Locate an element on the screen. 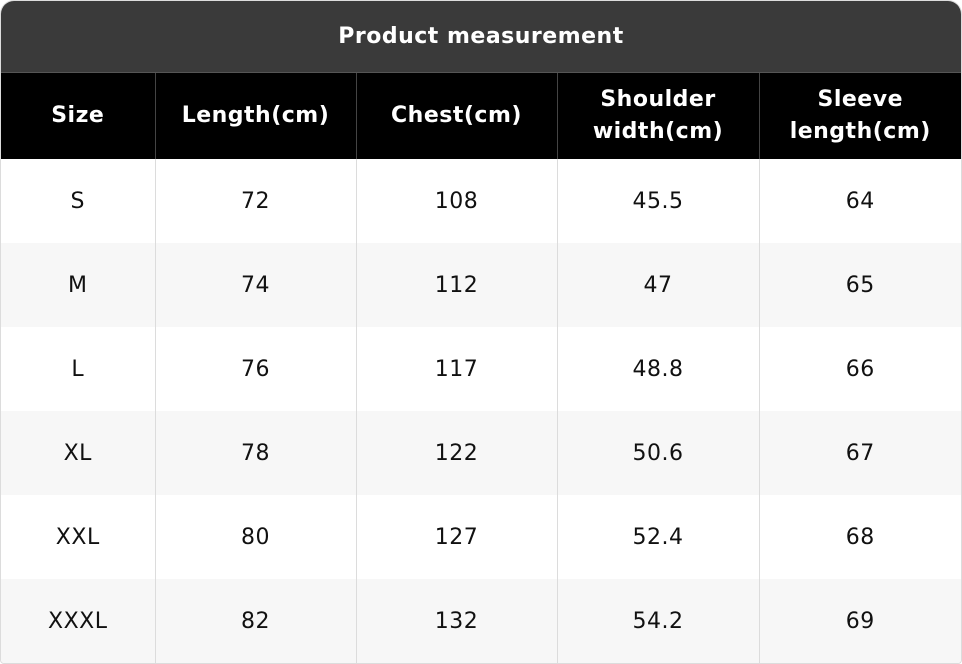  measurement-cell: 47 is located at coordinates (657, 285).